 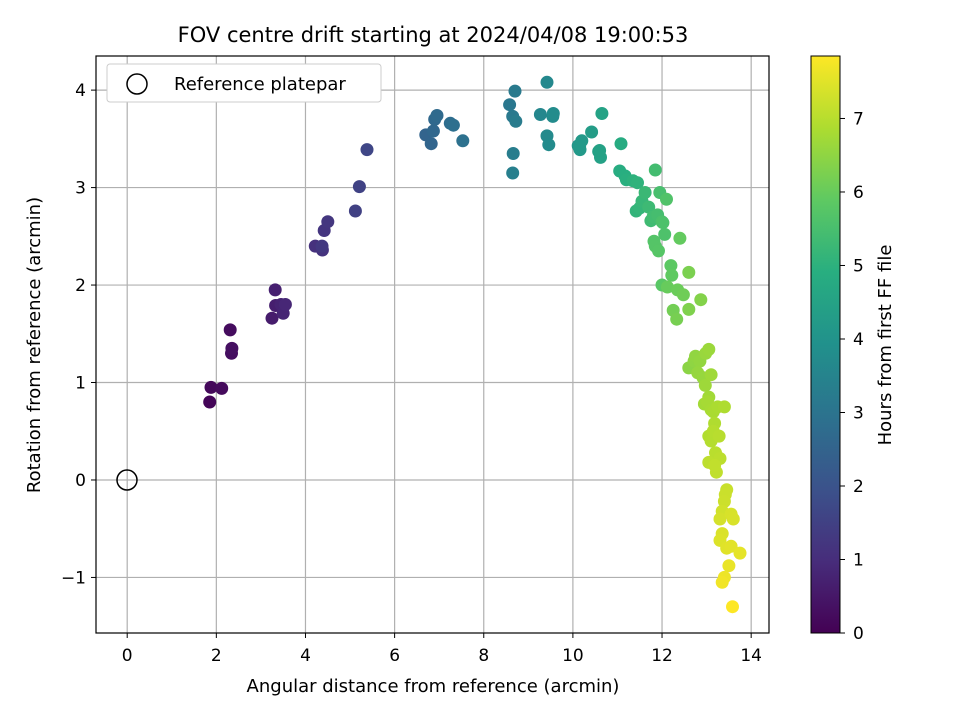 What do you see at coordinates (573, 656) in the screenshot?
I see `x-tick-label: 10` at bounding box center [573, 656].